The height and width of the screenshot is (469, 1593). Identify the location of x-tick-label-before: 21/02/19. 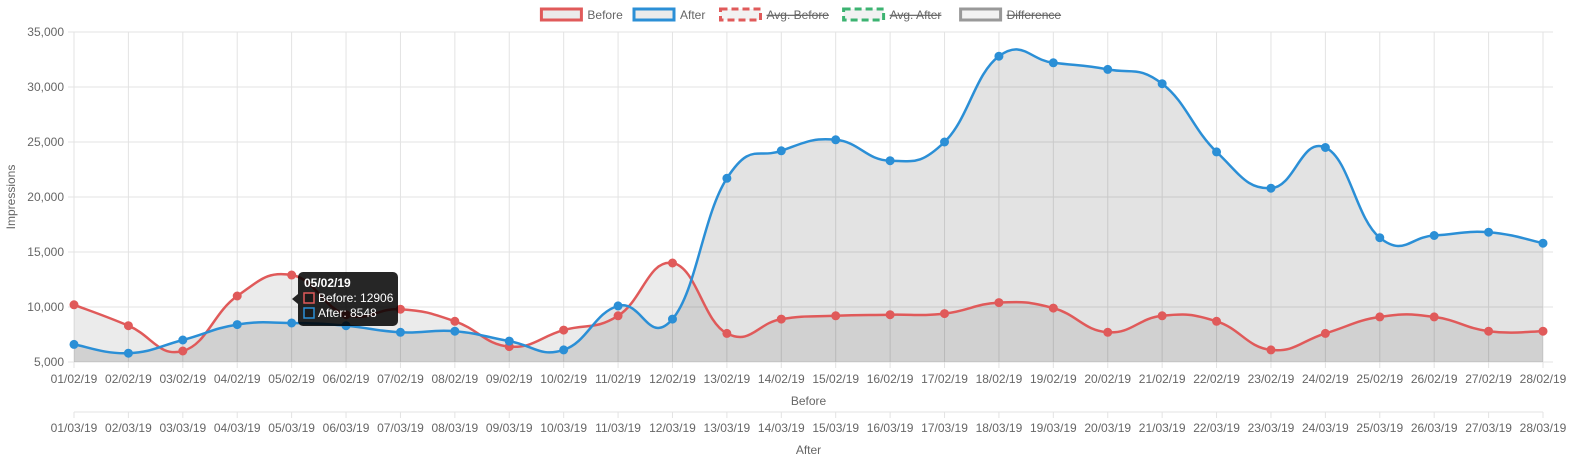
(1162, 379).